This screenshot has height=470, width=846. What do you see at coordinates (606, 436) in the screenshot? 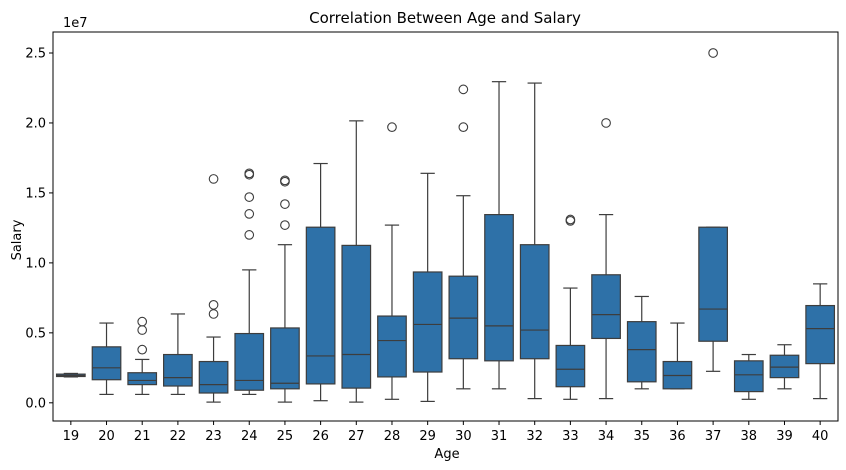
I see `x-tick-label: 34` at bounding box center [606, 436].